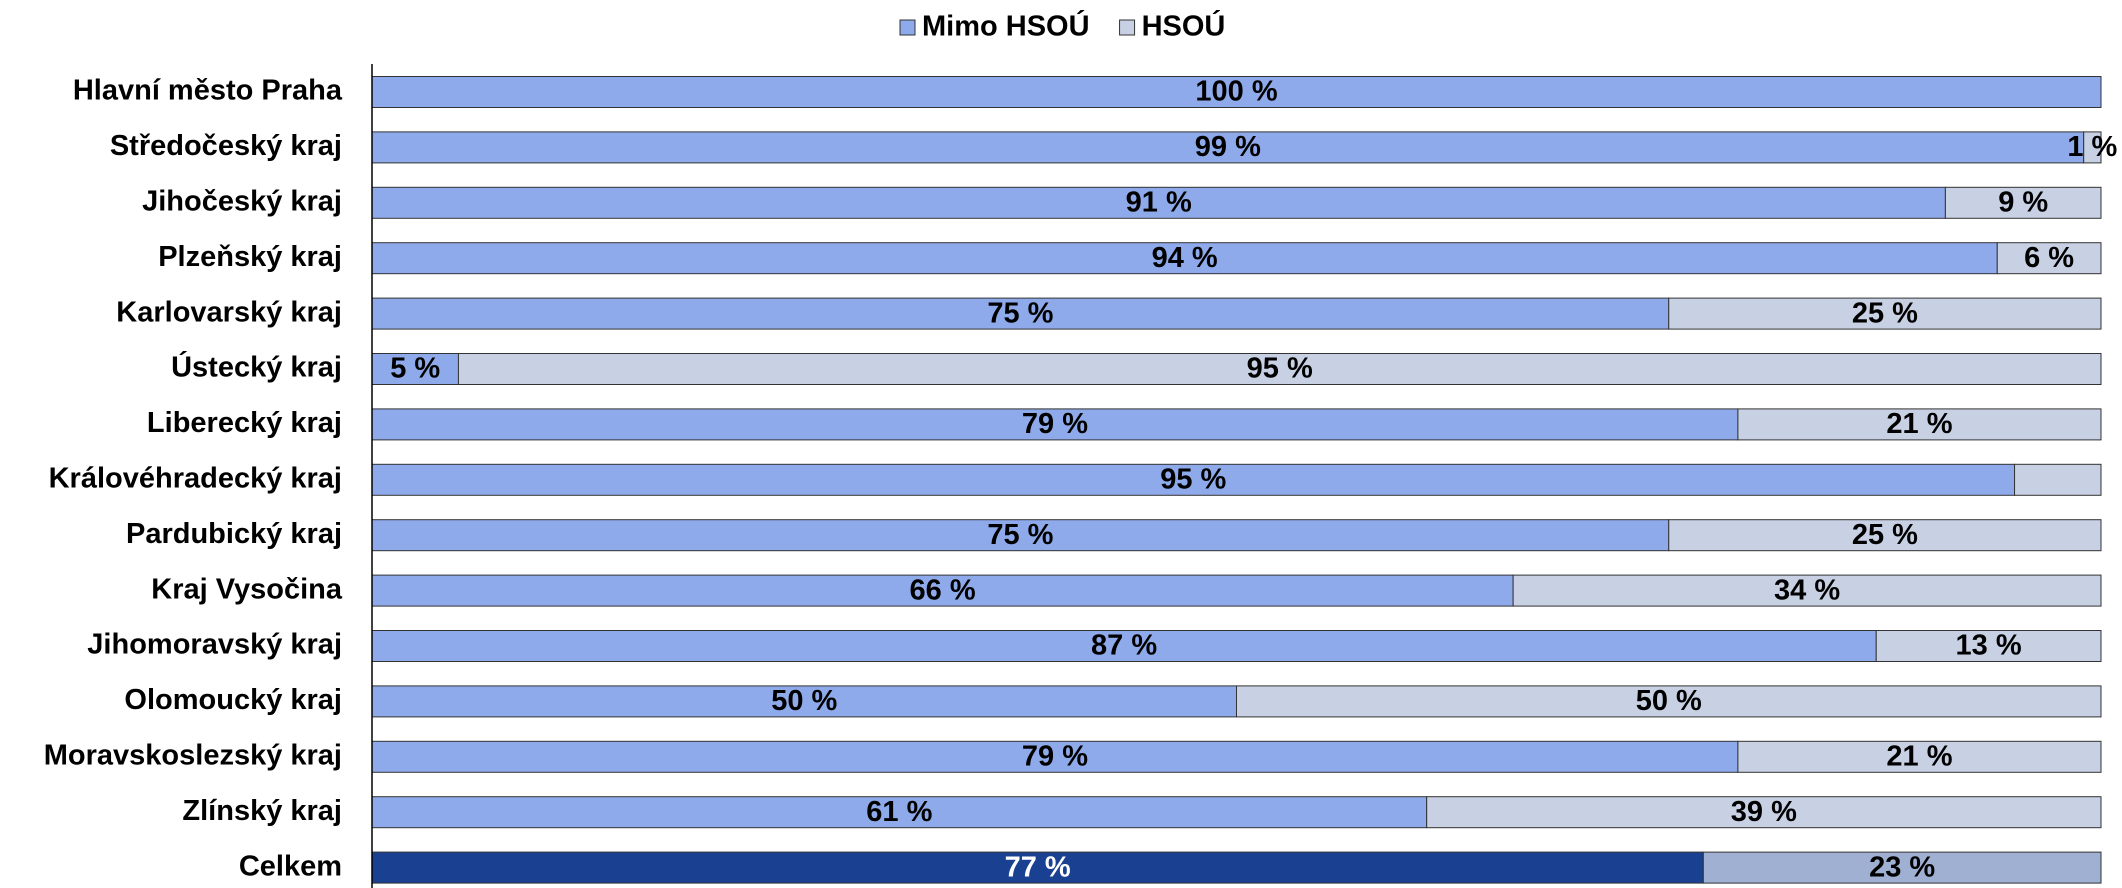 The image size is (2122, 888). I want to click on y-tick-label: Karlovarský kraj, so click(229, 312).